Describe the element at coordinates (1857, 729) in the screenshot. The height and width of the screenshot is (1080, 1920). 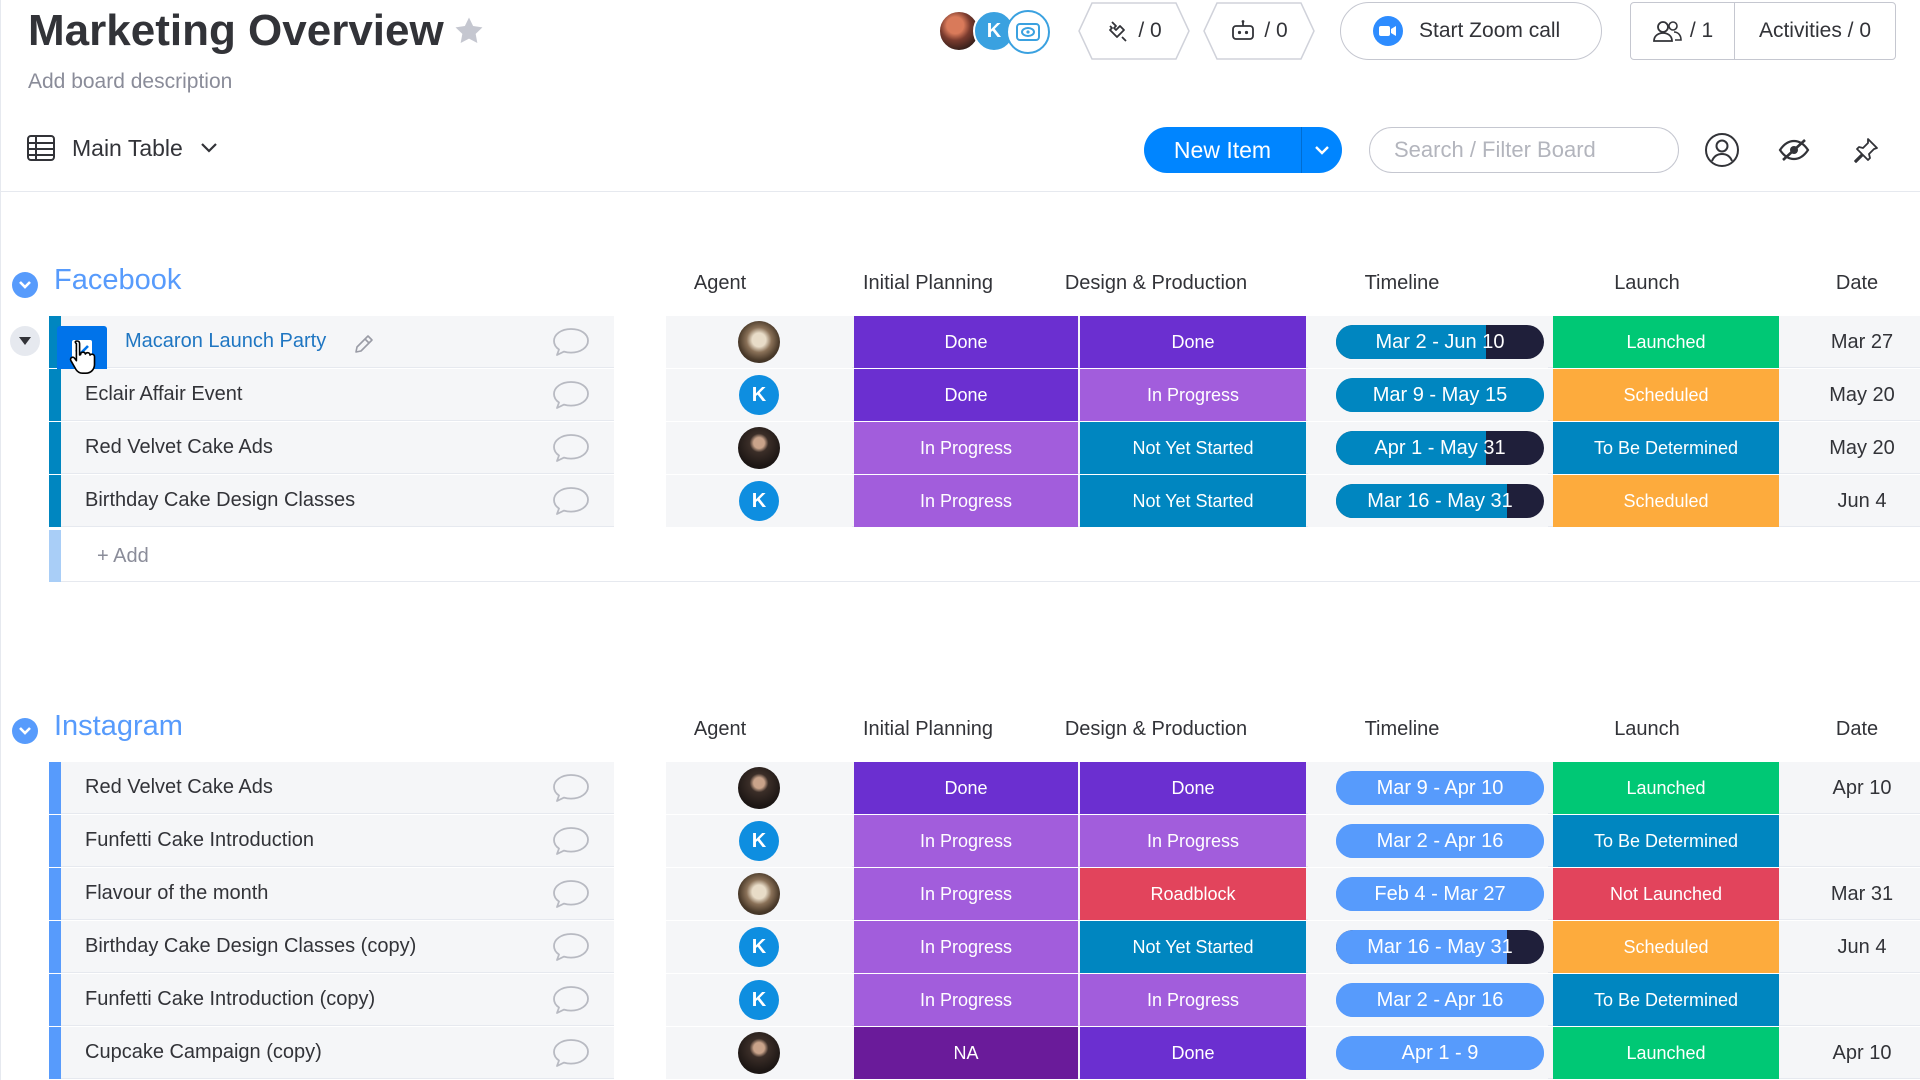
I see `column-header-date: Date` at that location.